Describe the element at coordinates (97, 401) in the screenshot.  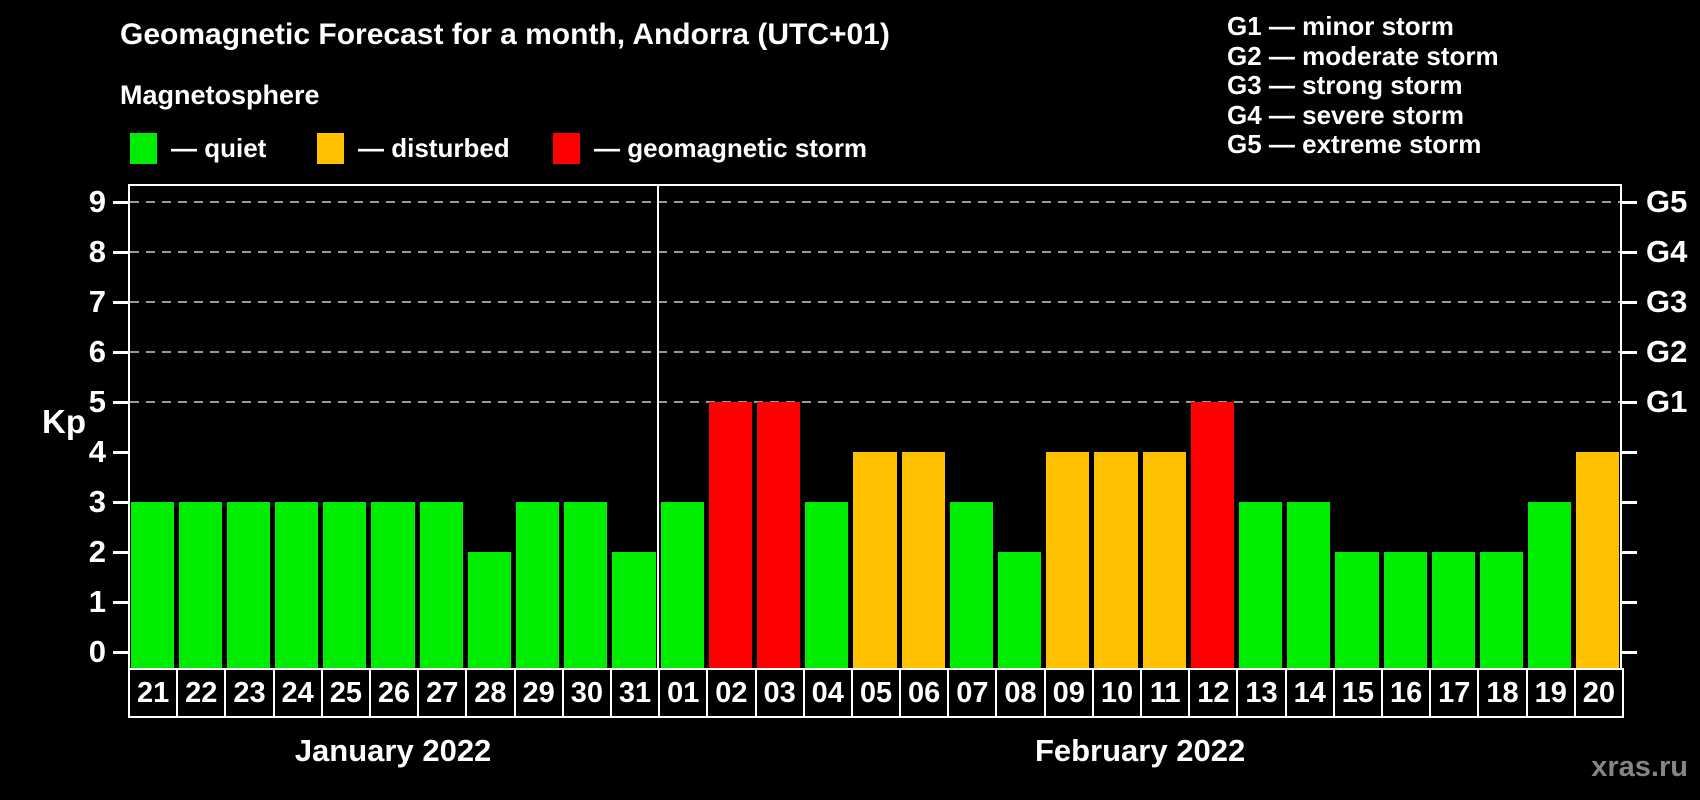
I see `y-tick-label-5: 5` at that location.